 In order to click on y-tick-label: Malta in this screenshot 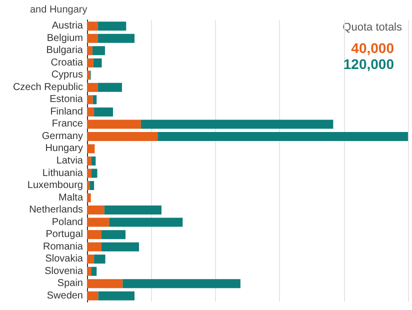, I will do `click(71, 198)`.